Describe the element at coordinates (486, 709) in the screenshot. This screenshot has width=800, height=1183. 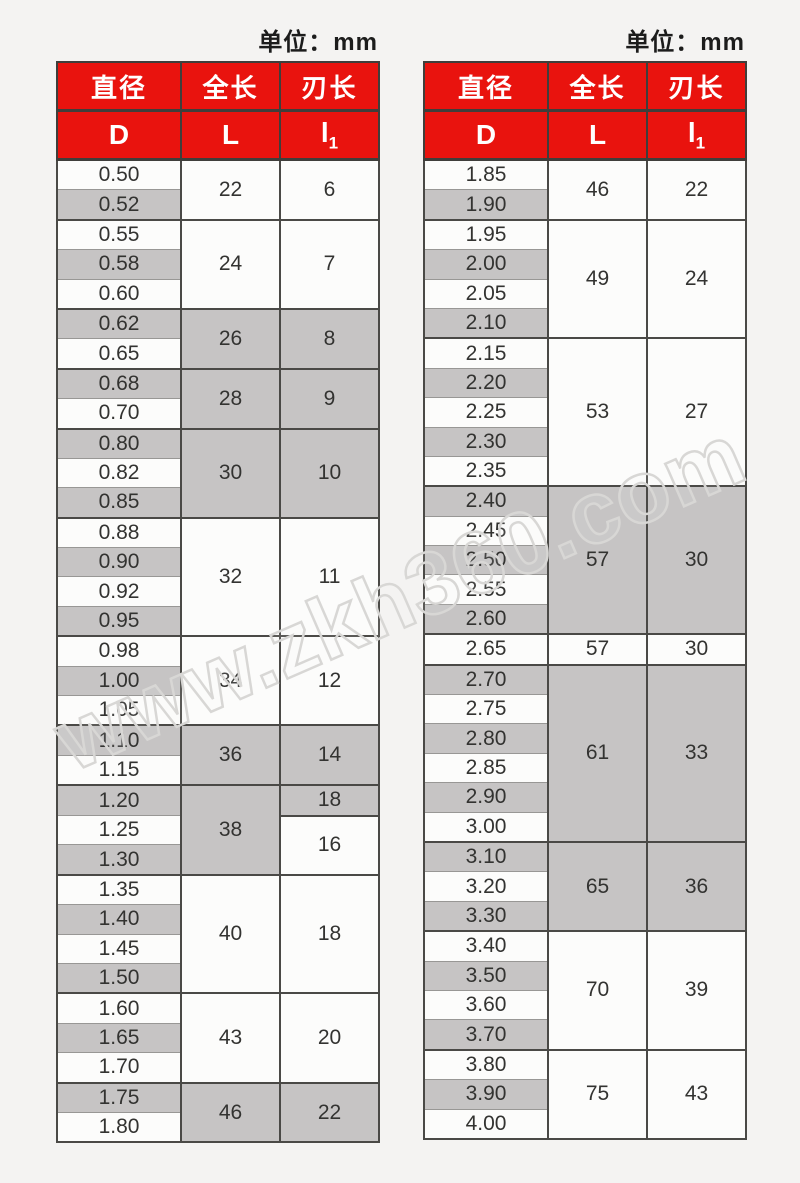
I see `diameter-cell: 2.75` at that location.